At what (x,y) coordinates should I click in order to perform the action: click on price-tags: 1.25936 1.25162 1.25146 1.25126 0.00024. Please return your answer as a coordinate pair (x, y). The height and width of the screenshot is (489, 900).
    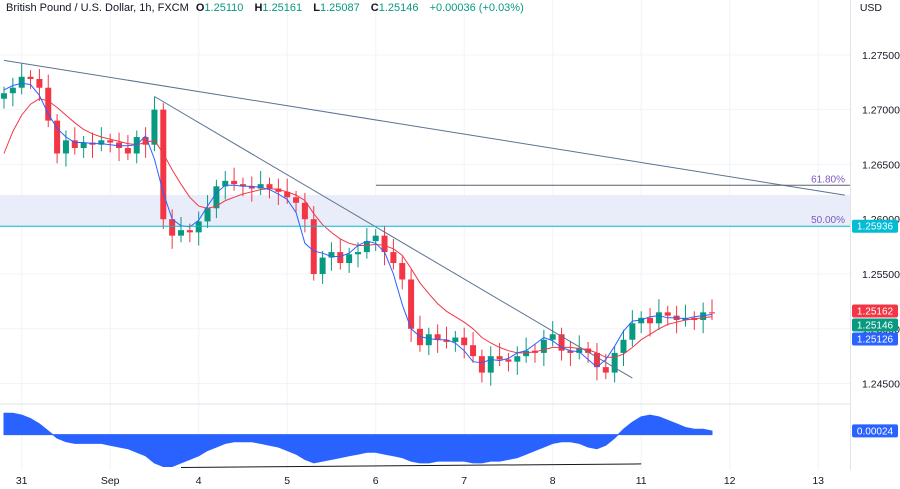
    Looking at the image, I should click on (875, 328).